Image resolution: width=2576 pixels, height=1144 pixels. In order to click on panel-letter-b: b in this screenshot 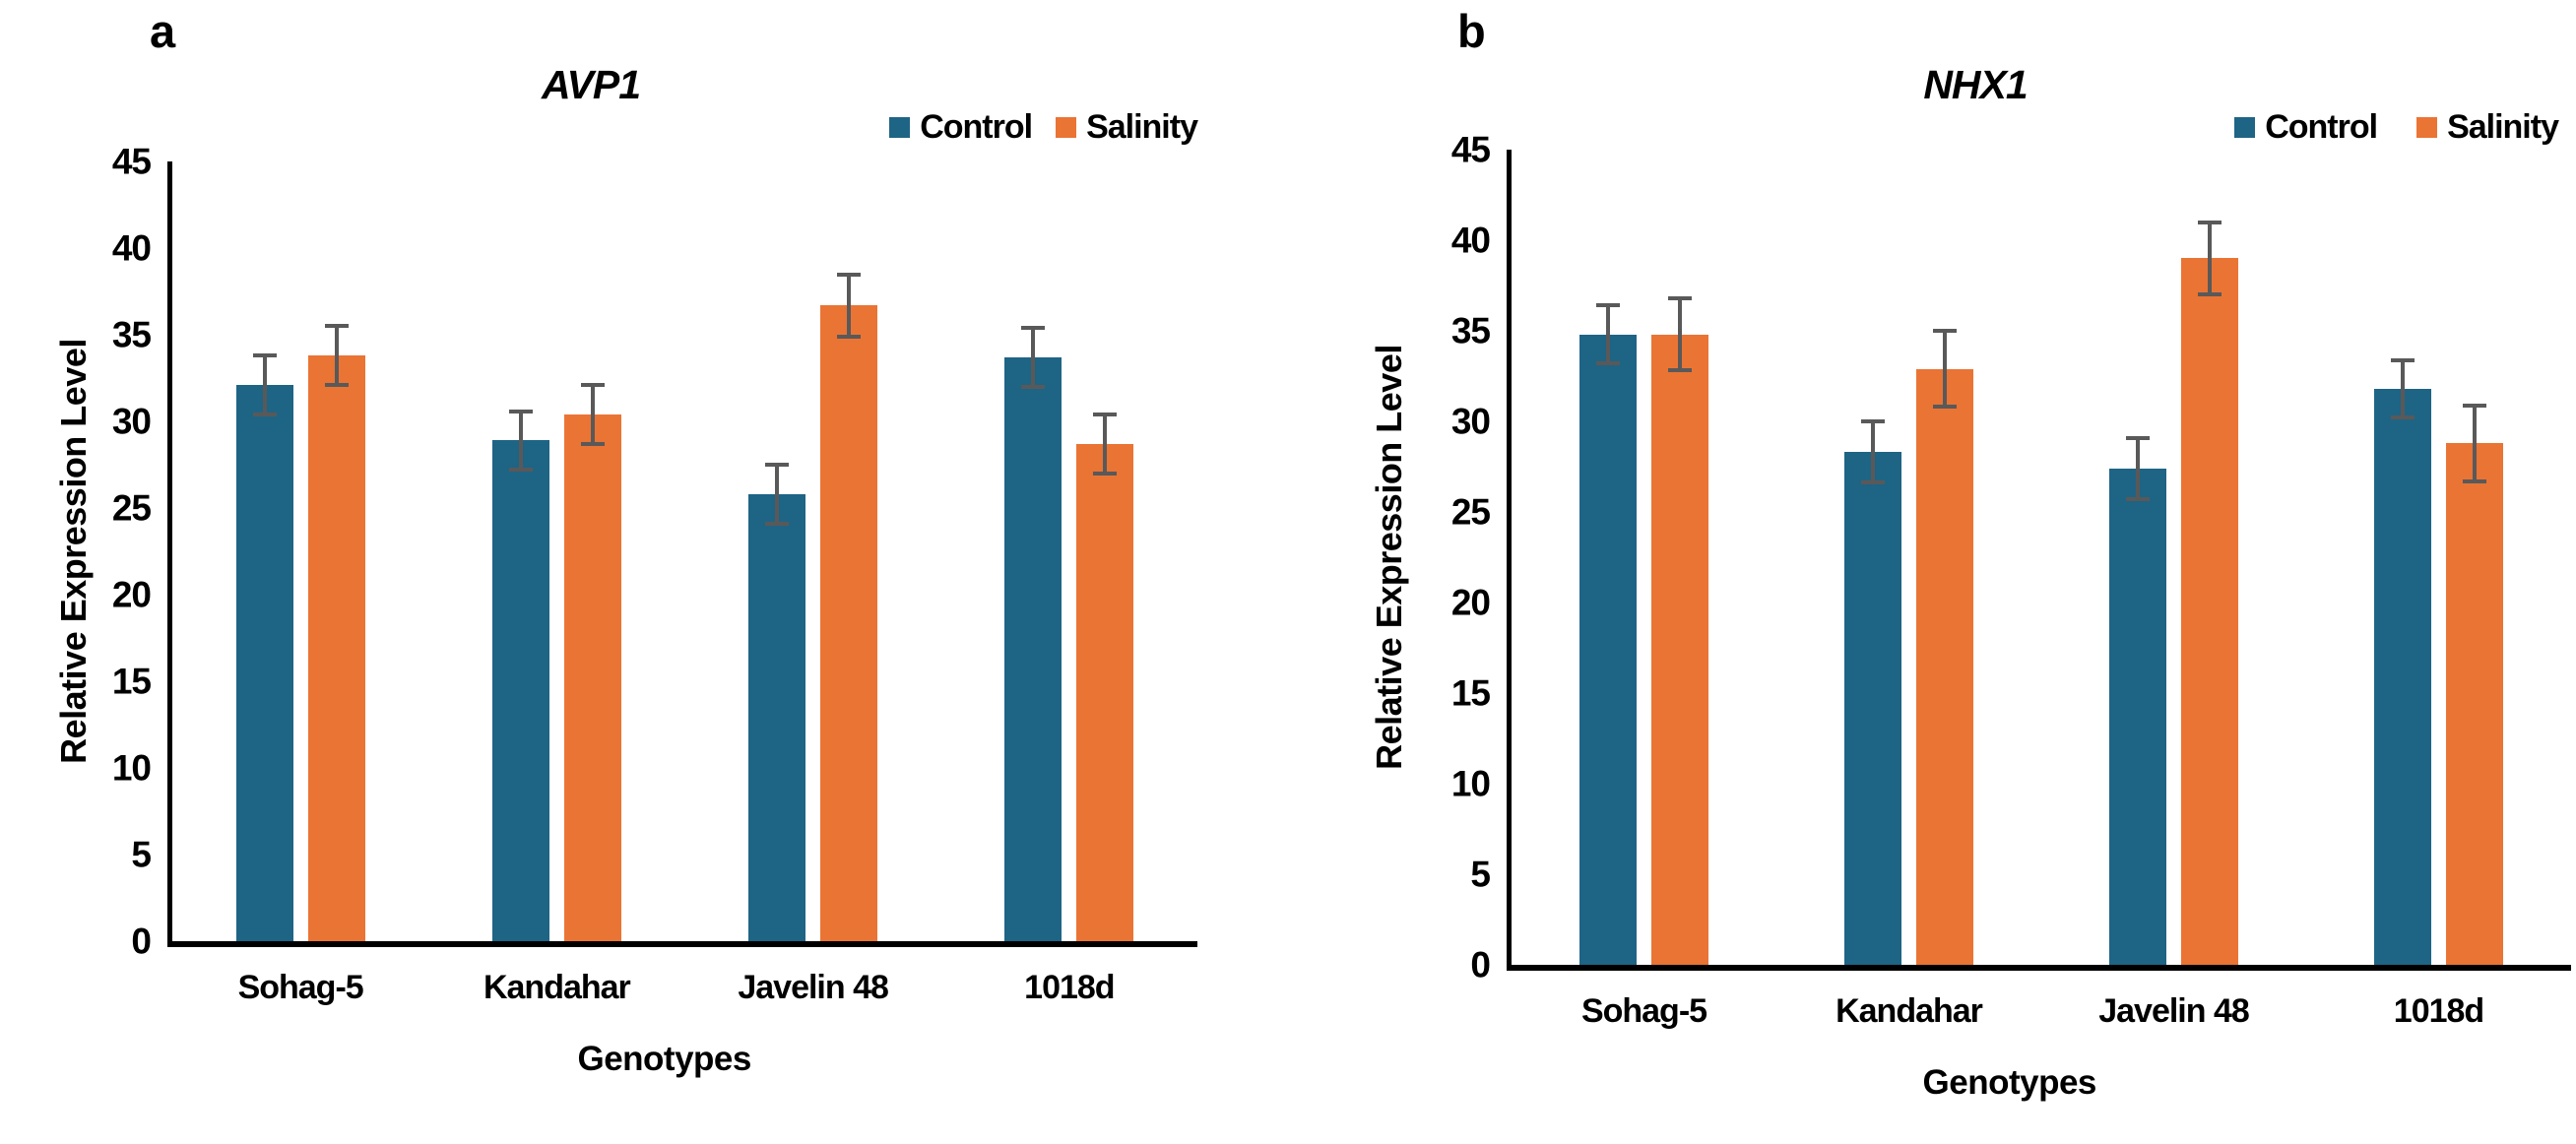, I will do `click(1471, 31)`.